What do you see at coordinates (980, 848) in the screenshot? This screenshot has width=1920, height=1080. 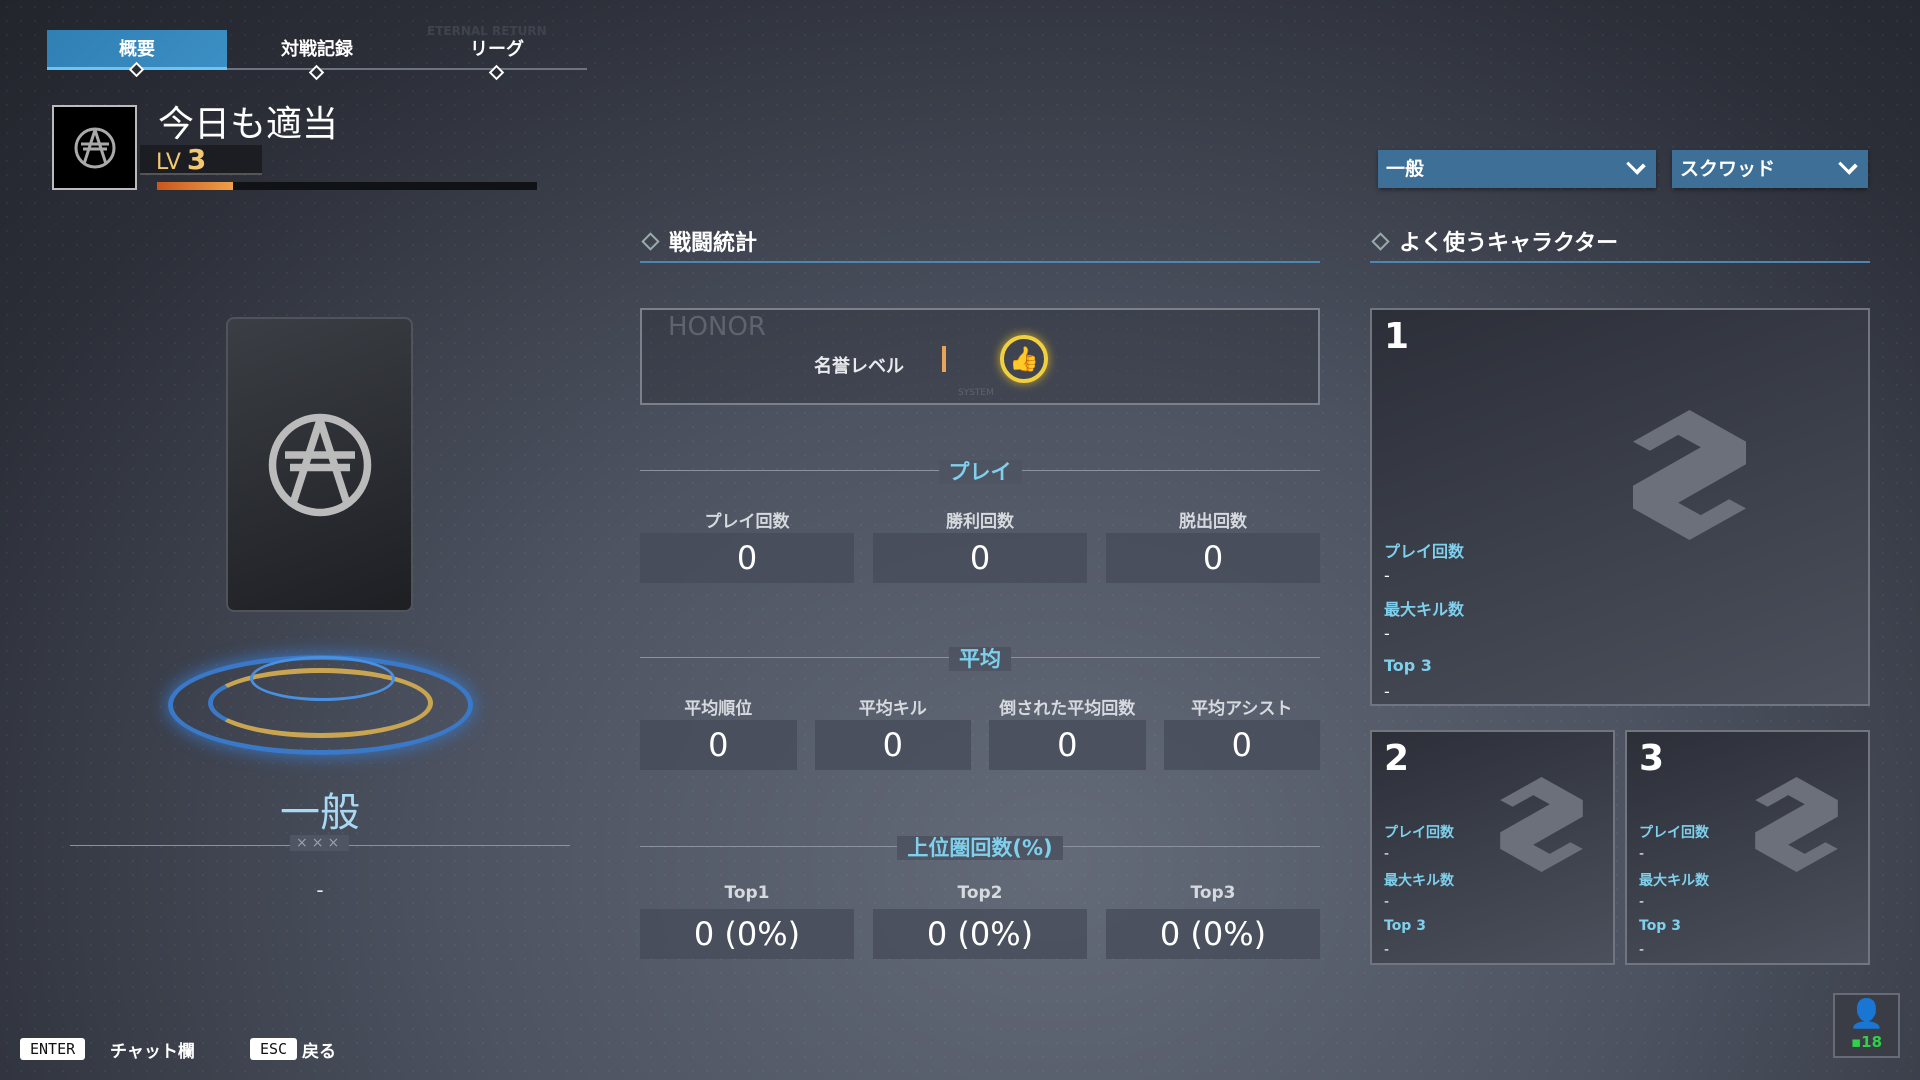 I see `top-title: 上位圏回数(%)` at bounding box center [980, 848].